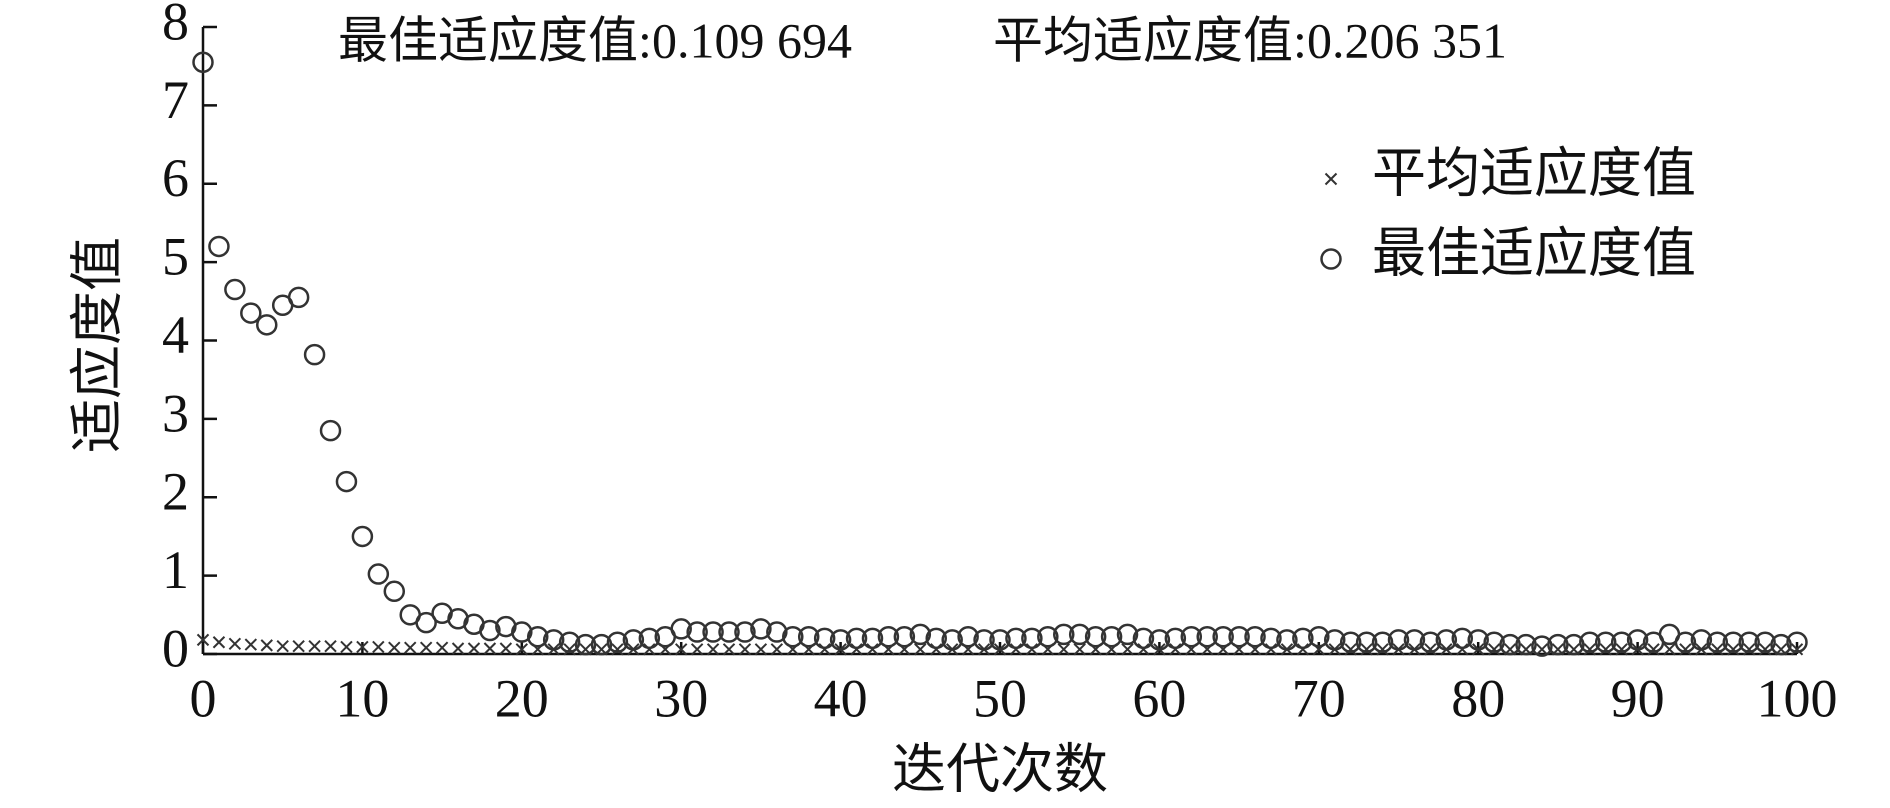  Describe the element at coordinates (175, 570) in the screenshot. I see `y-tick-label: 1` at that location.